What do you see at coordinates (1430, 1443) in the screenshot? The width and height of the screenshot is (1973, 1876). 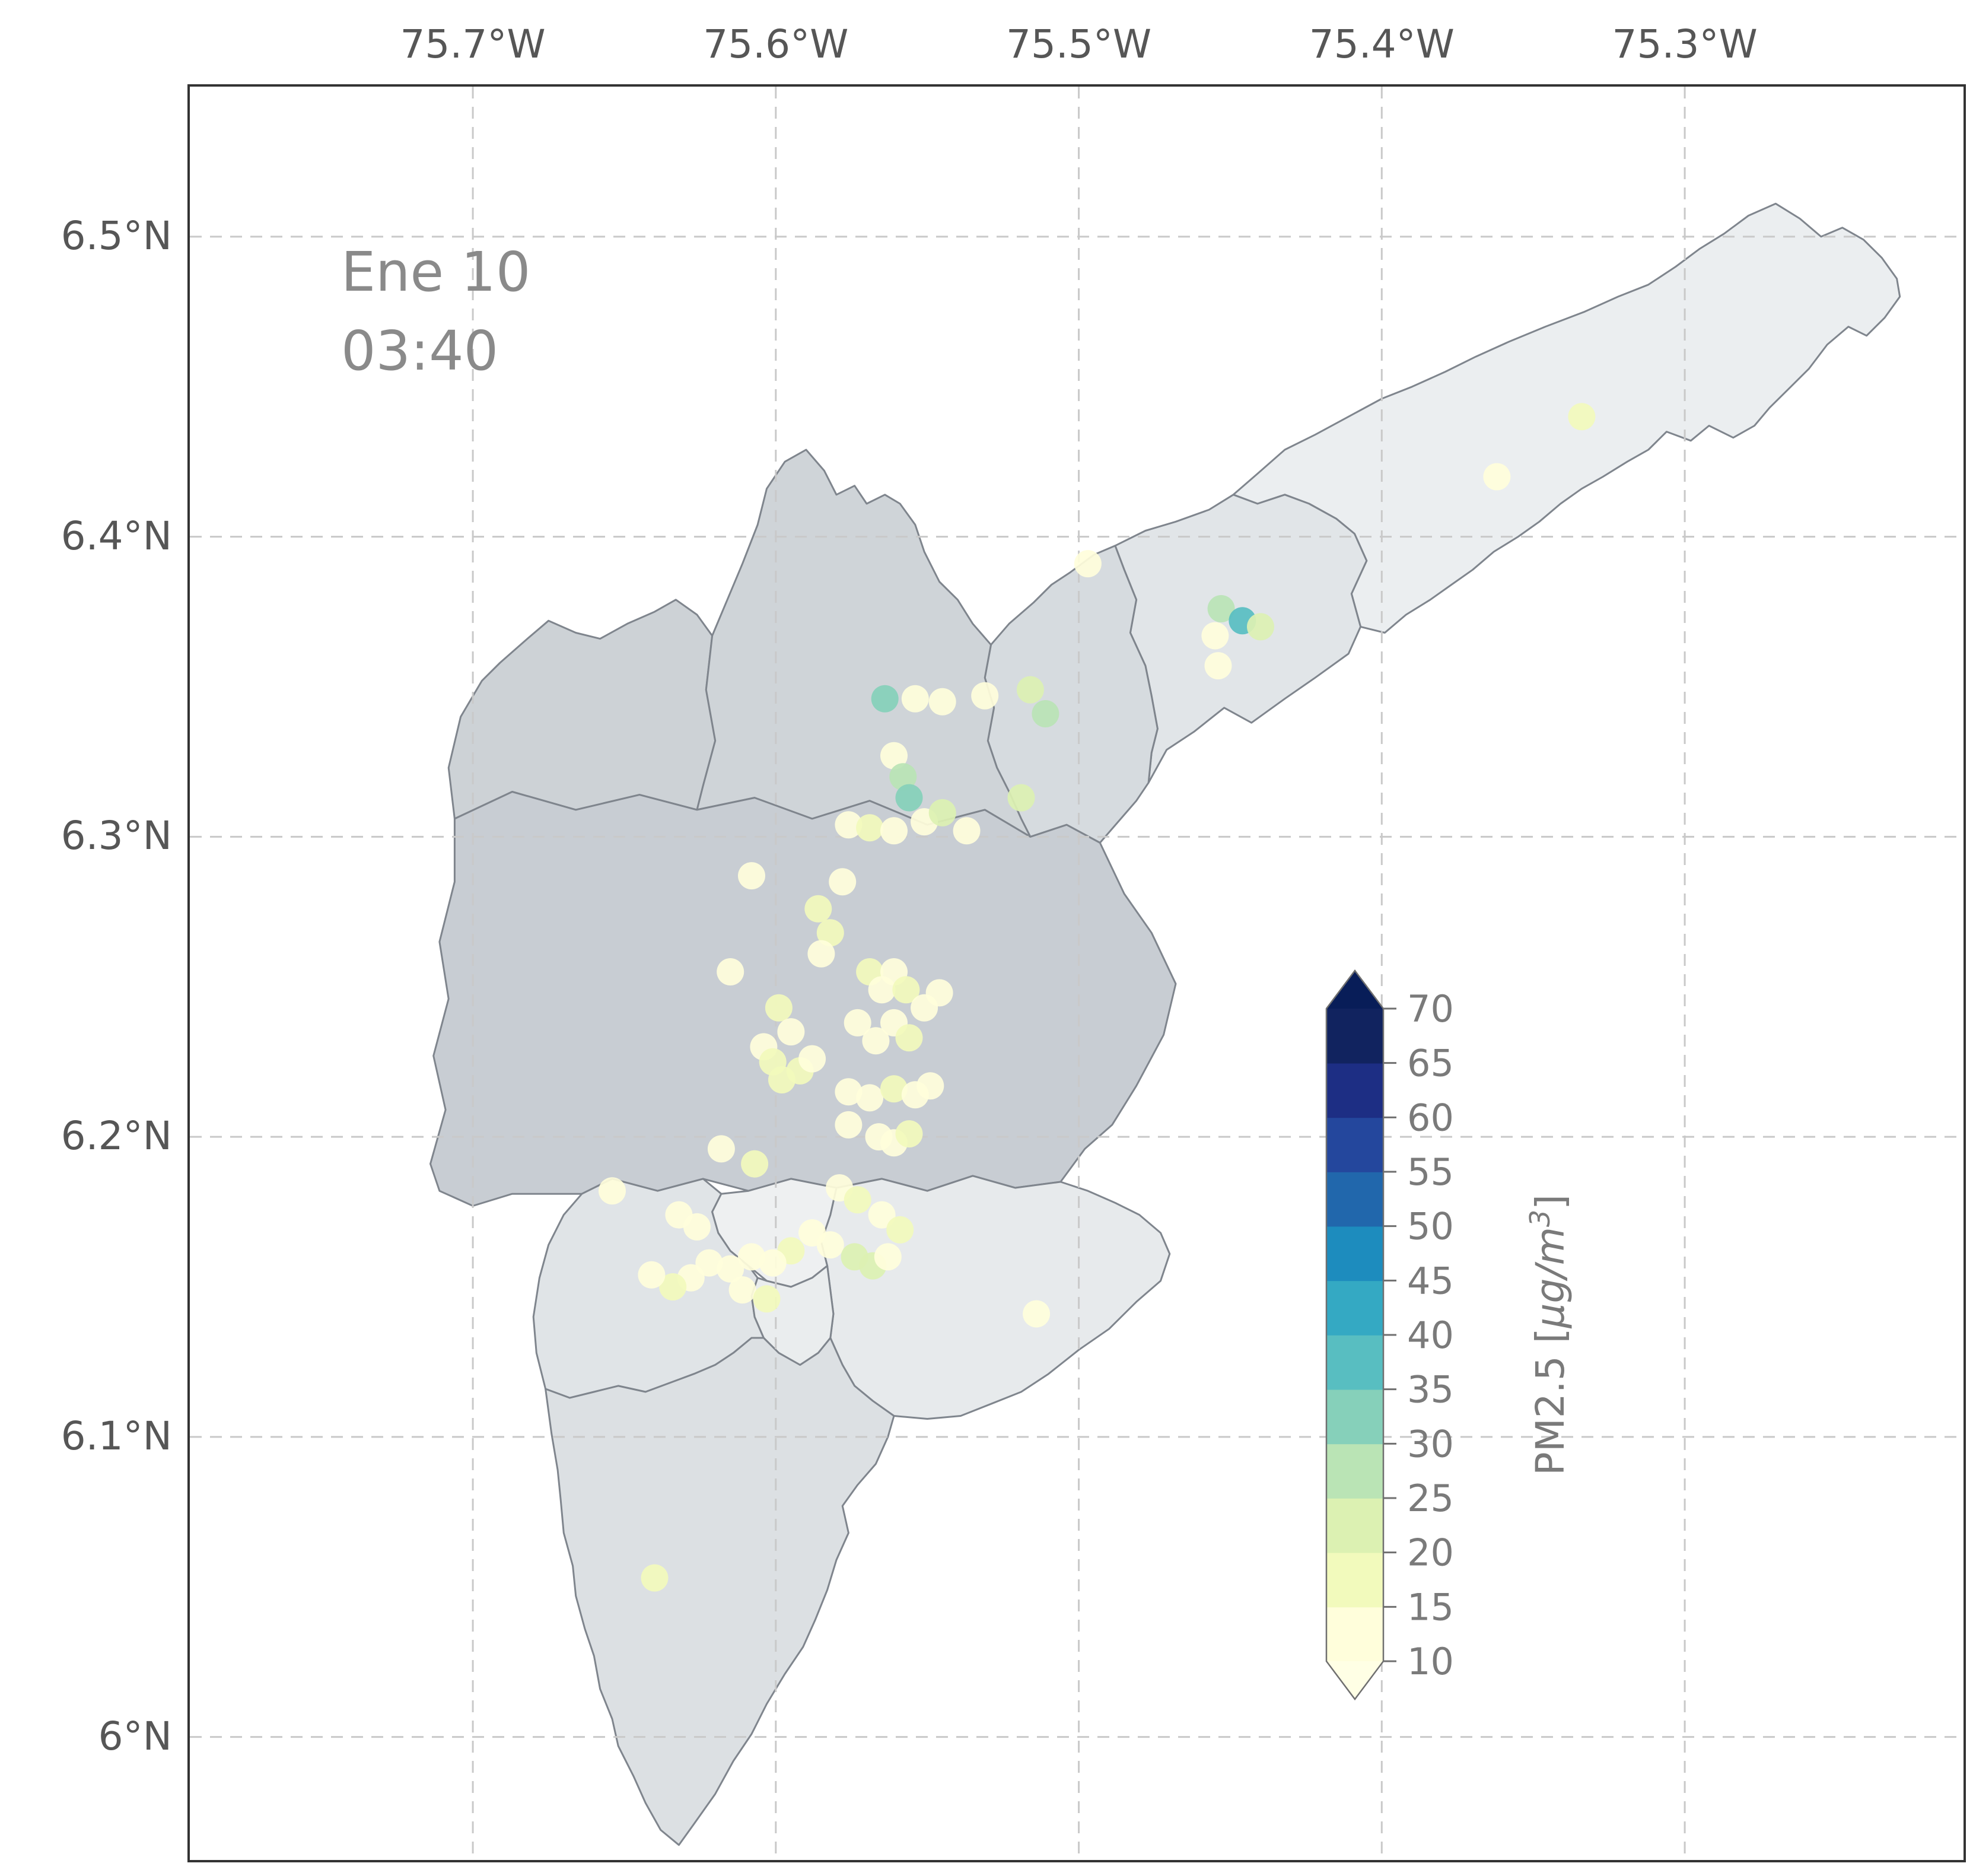 I see `colorbar-tick-label: 30` at bounding box center [1430, 1443].